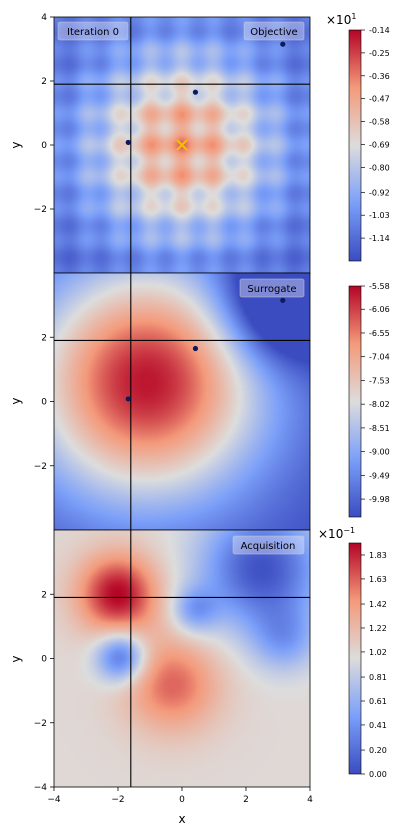 Image resolution: width=410 pixels, height=836 pixels. I want to click on colorbar-tick-label: 1.02, so click(378, 652).